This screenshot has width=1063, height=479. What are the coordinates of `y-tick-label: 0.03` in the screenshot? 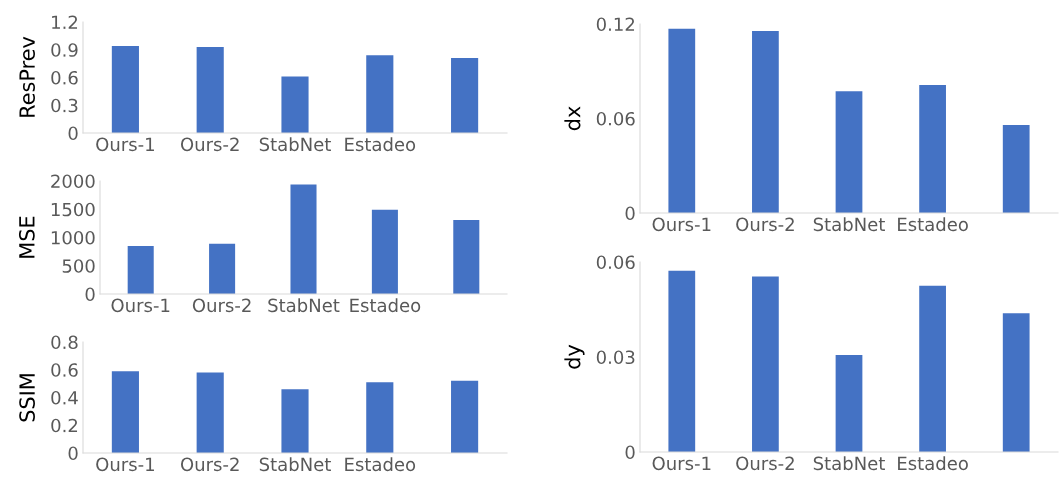 It's located at (615, 357).